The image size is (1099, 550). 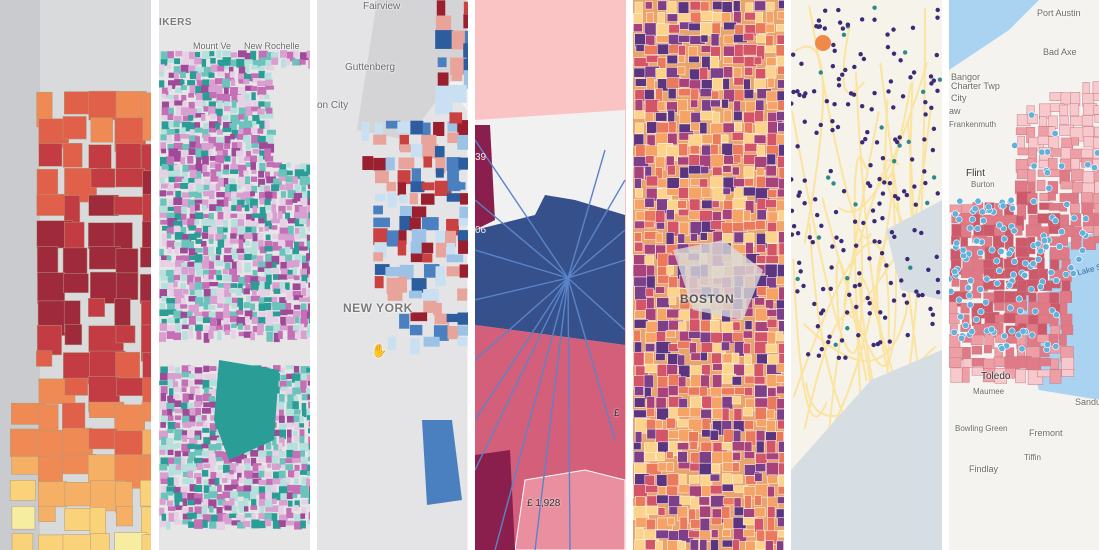 What do you see at coordinates (708, 275) in the screenshot?
I see `map-panel-boston: BOSTON` at bounding box center [708, 275].